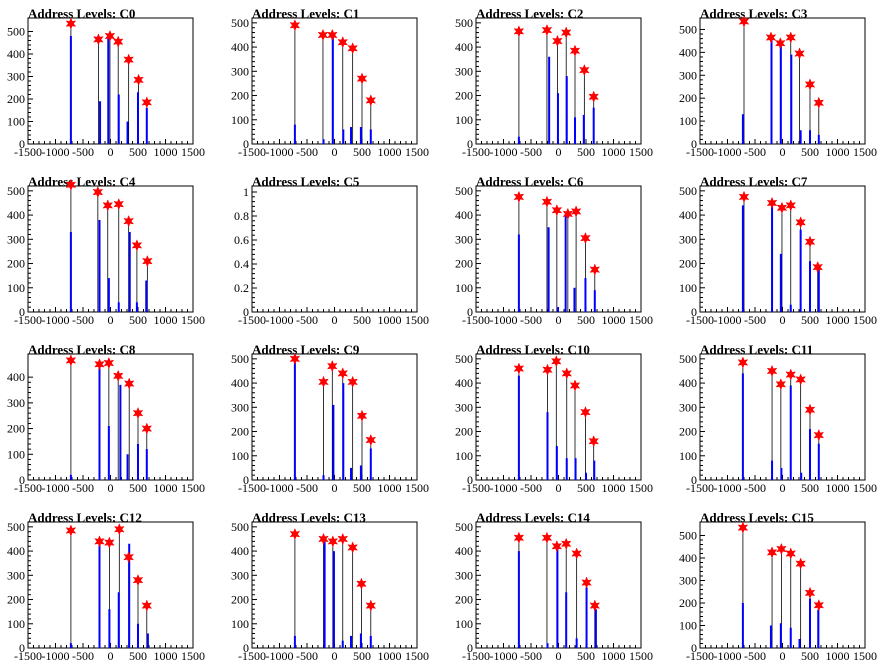 The width and height of the screenshot is (896, 672). I want to click on y-tick-label: 400, so click(464, 551).